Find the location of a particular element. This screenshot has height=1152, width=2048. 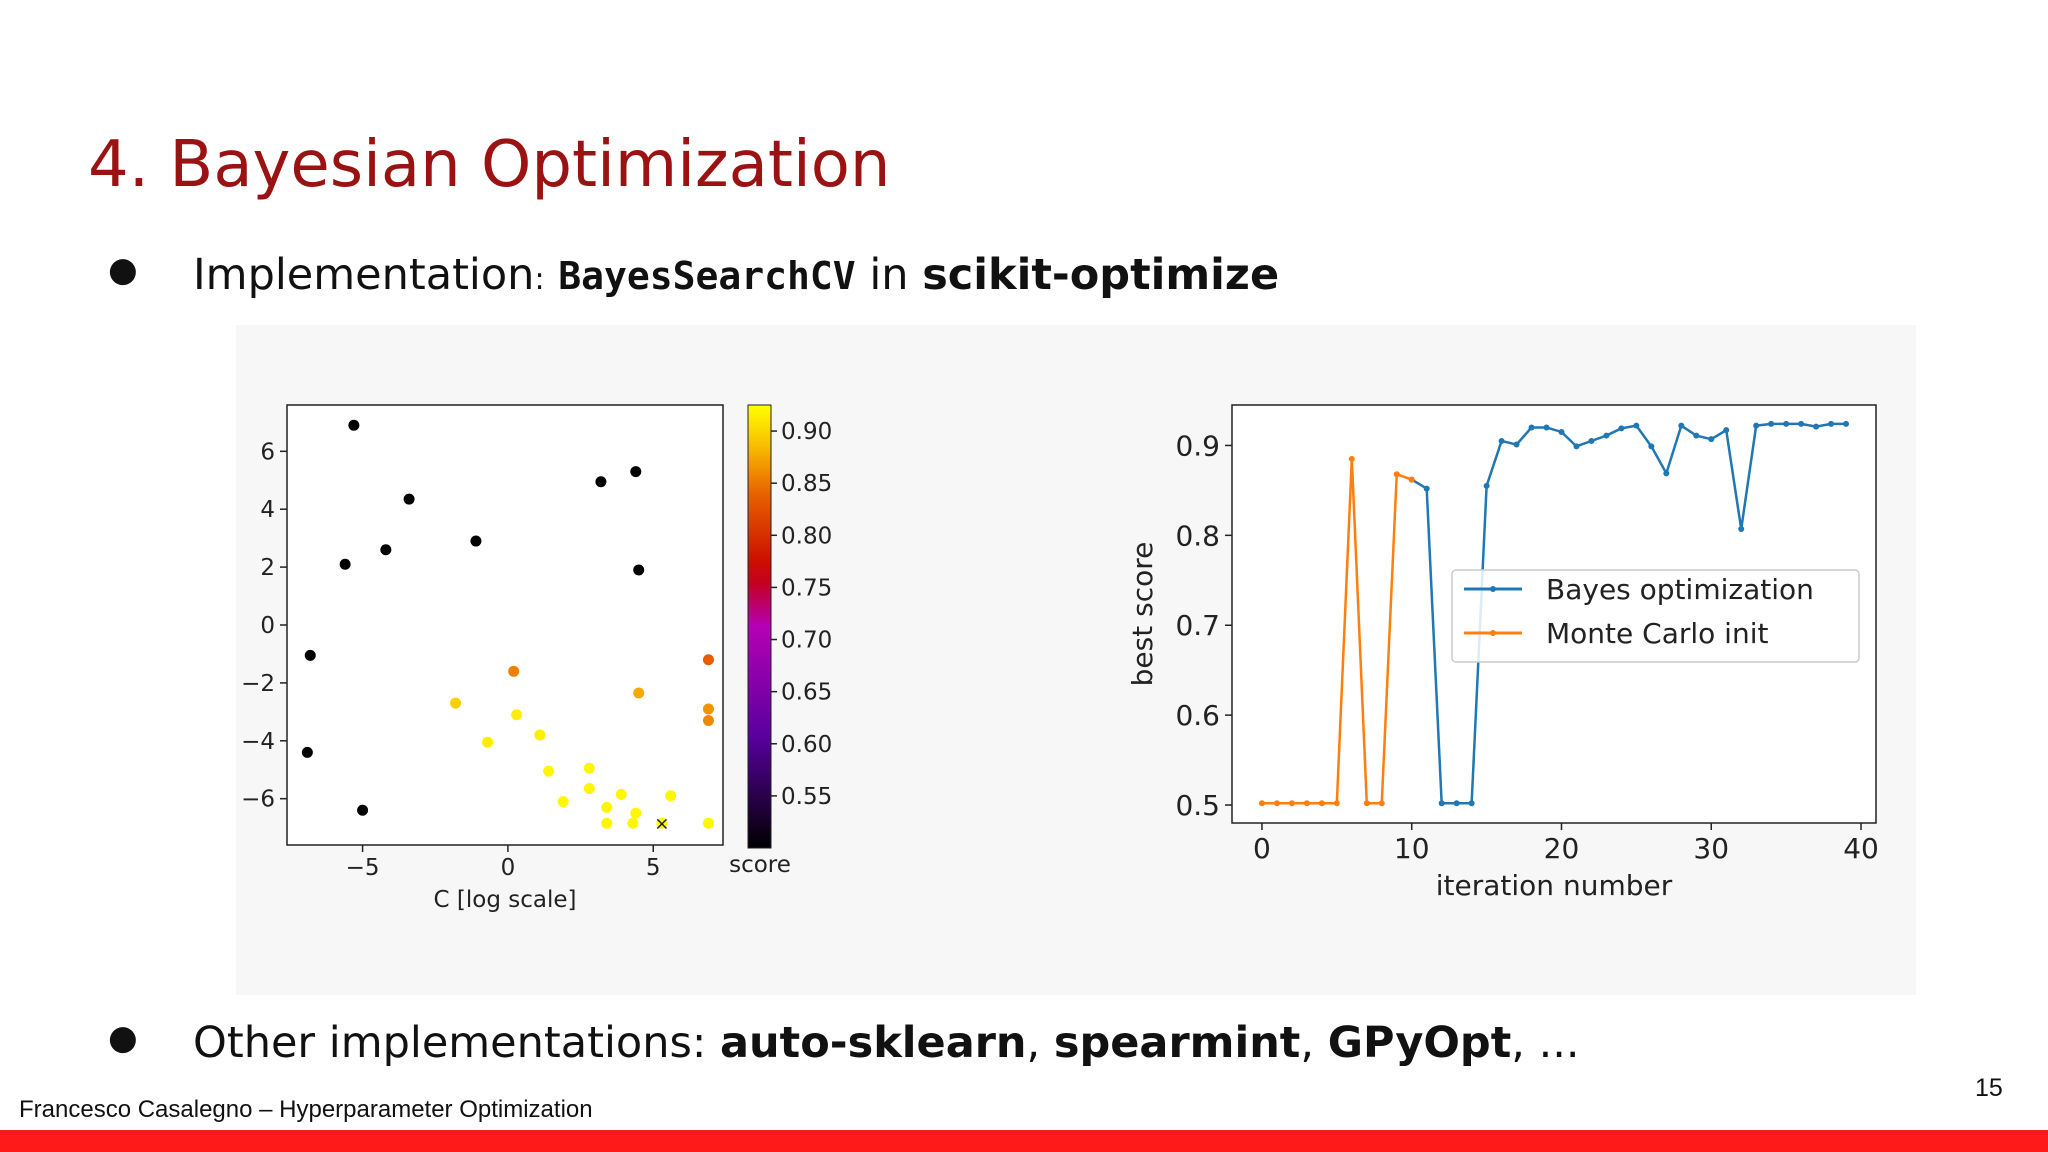

y-tick-label: −2 is located at coordinates (258, 684).